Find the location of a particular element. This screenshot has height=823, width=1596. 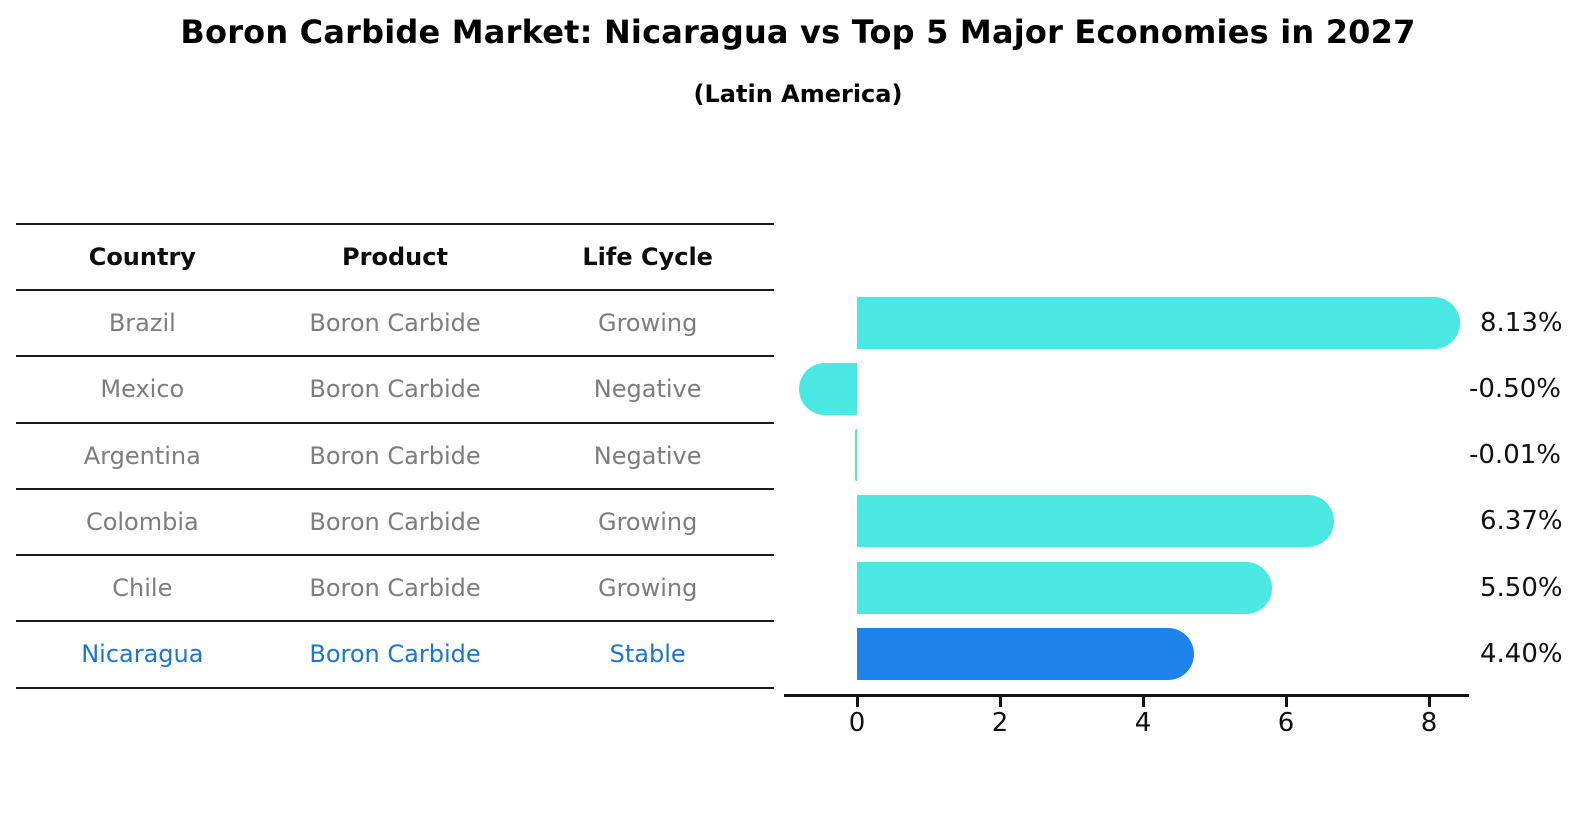

bar-nicaragua is located at coordinates (1025, 654).